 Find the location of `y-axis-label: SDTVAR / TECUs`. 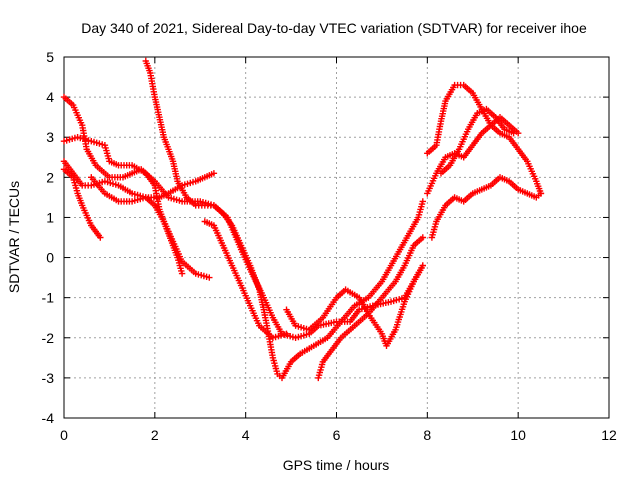

y-axis-label: SDTVAR / TECUs is located at coordinates (14, 237).